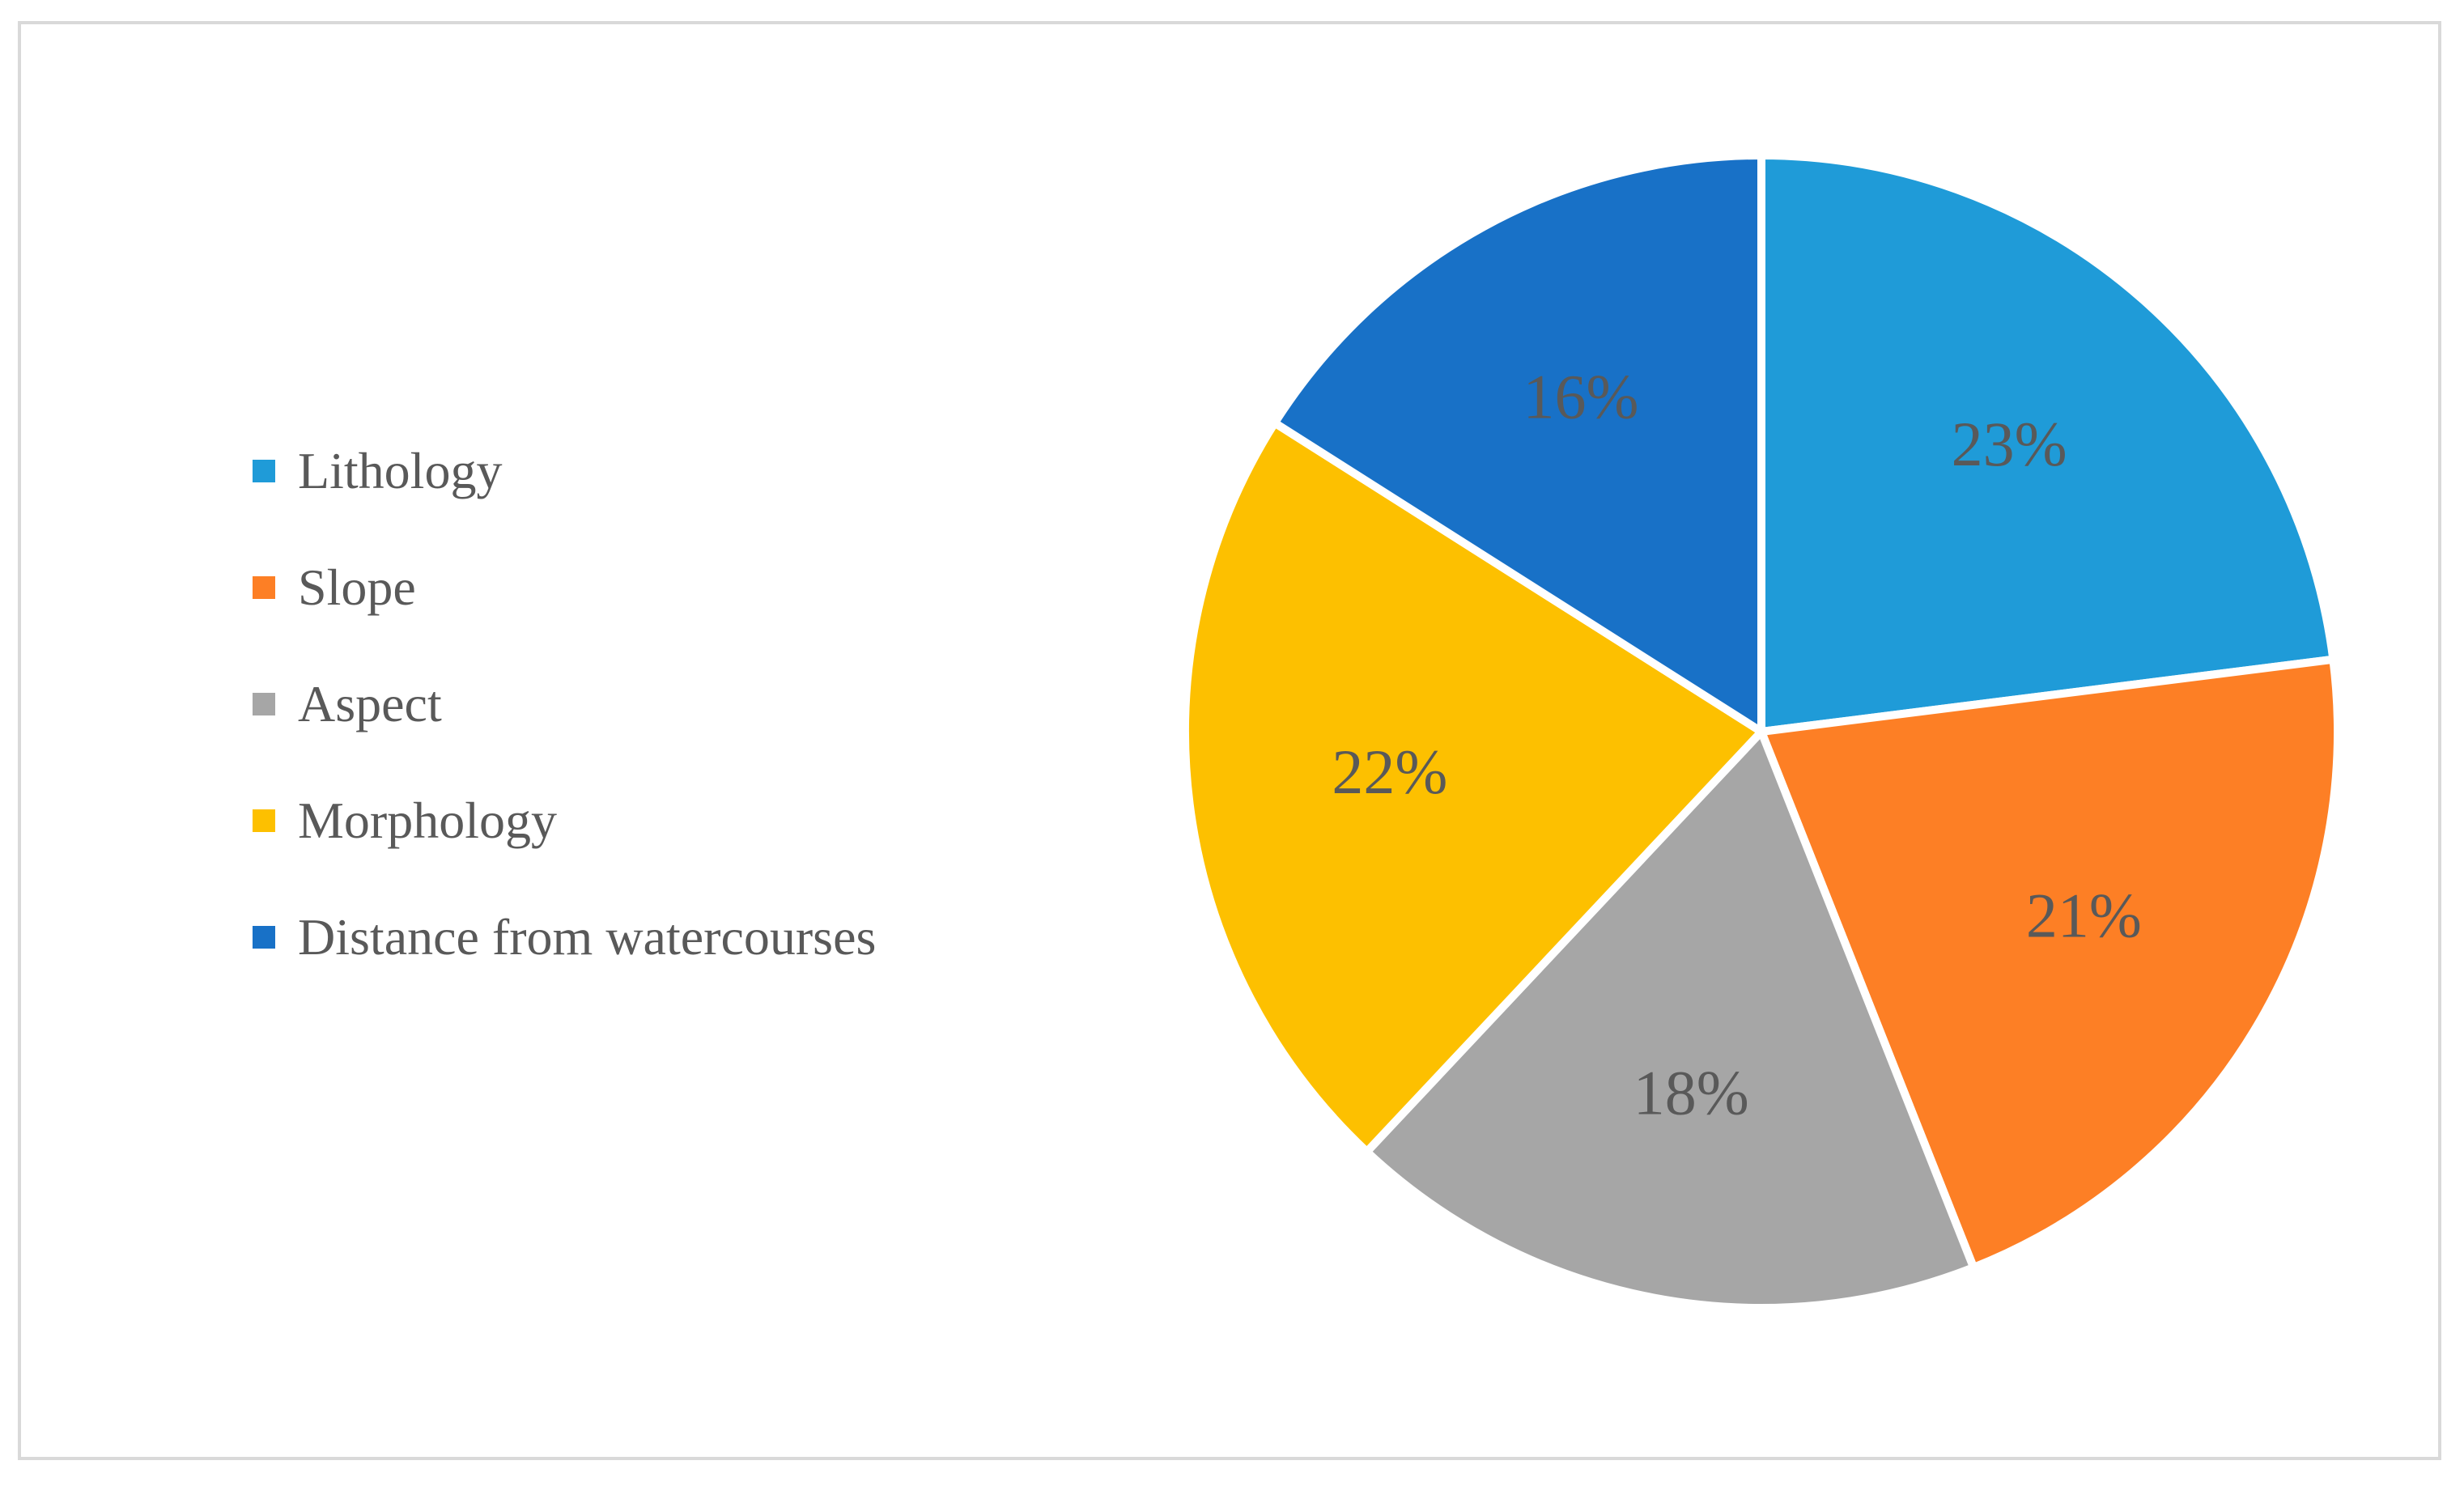 The width and height of the screenshot is (2464, 1486). Describe the element at coordinates (264, 588) in the screenshot. I see `legend-swatch-slope` at that location.